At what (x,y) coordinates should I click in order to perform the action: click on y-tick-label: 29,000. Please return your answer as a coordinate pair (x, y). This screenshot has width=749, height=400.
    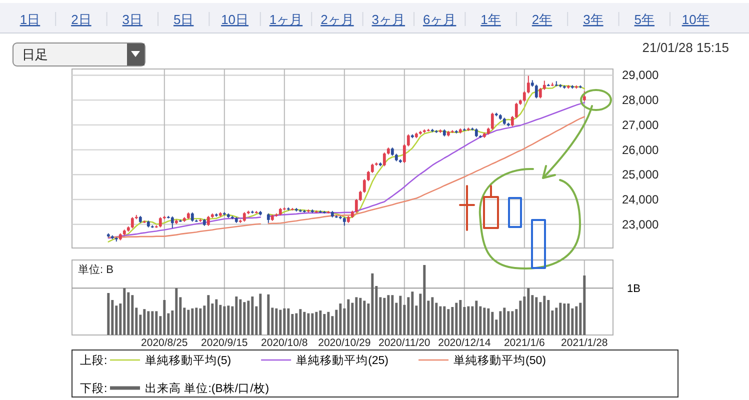
    Looking at the image, I should click on (641, 75).